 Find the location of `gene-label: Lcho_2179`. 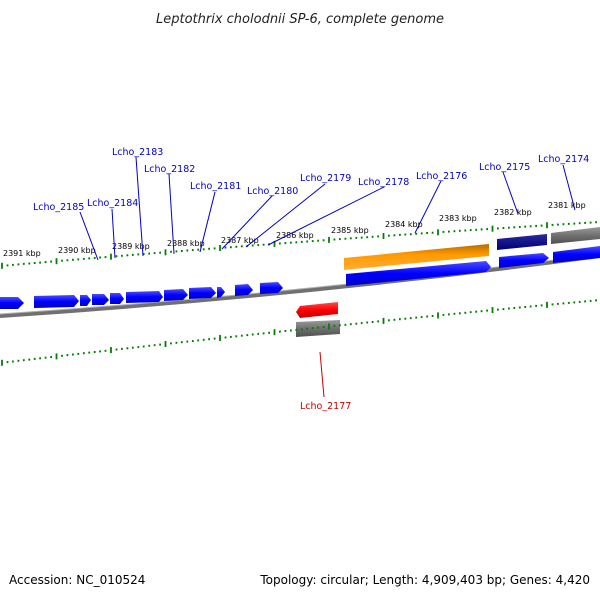

gene-label: Lcho_2179 is located at coordinates (325, 178).